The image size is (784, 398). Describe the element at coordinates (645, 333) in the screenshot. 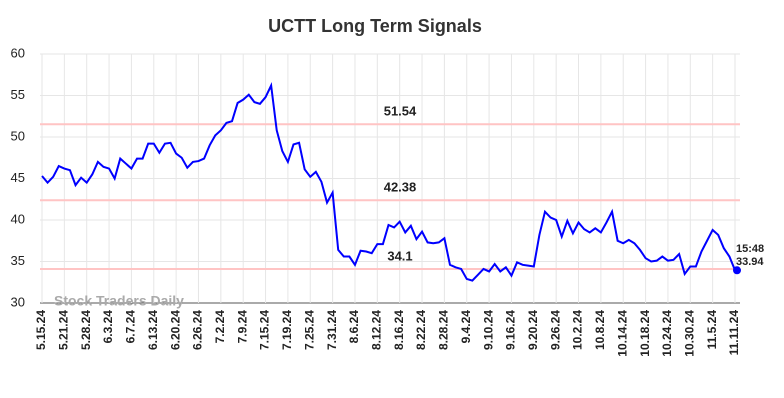

I see `x-tick-label: 10.18.24` at that location.